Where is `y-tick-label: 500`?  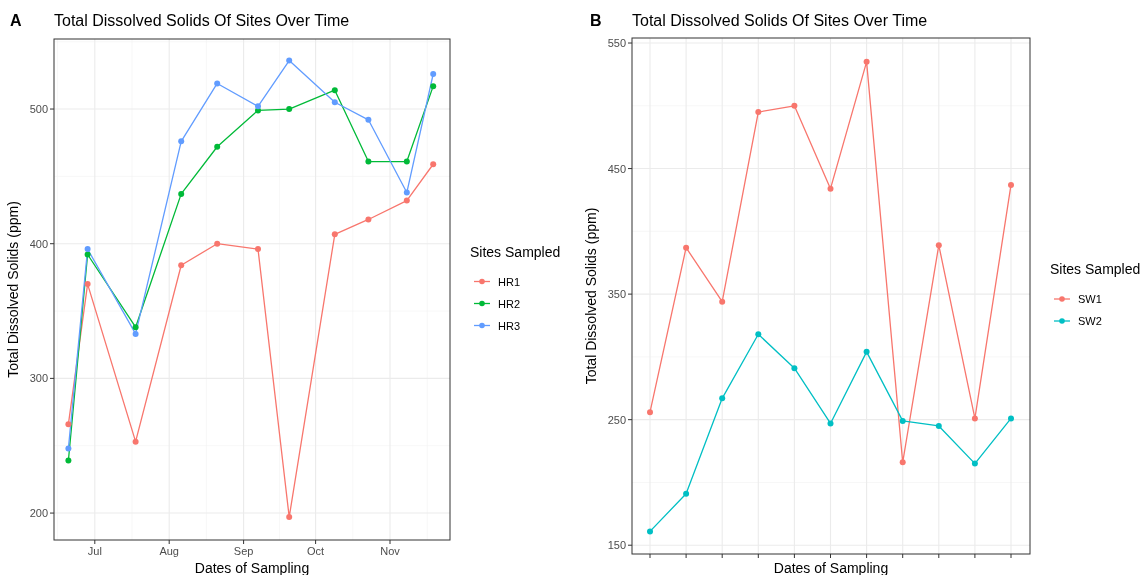 y-tick-label: 500 is located at coordinates (38, 109).